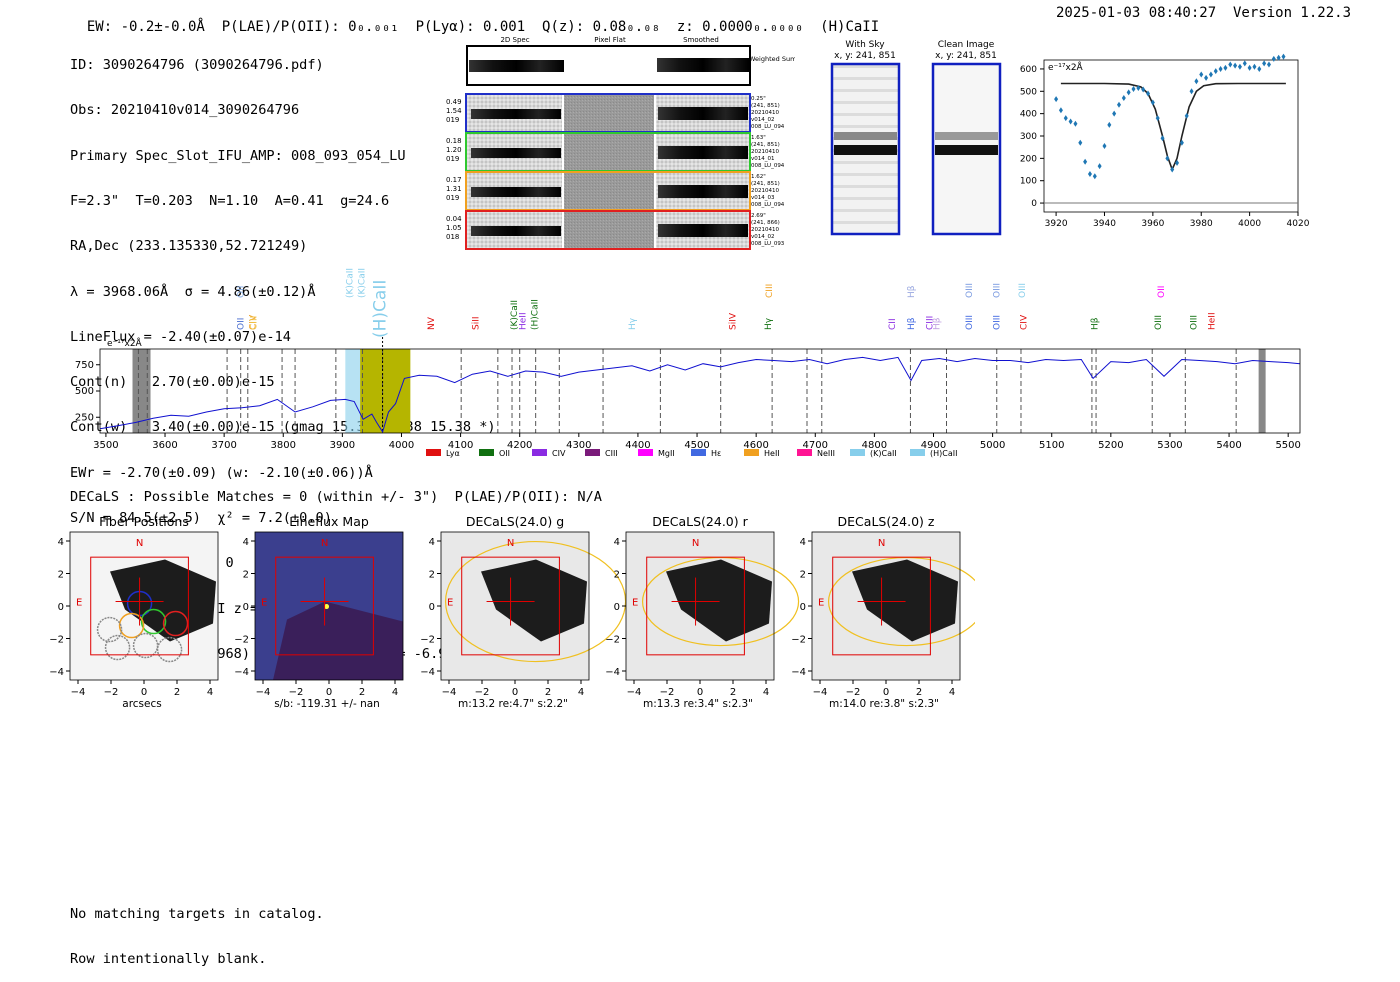 The image size is (1400, 982). Describe the element at coordinates (758, 138) in the screenshot. I see `spec2d-row-meta: 1.63"` at that location.